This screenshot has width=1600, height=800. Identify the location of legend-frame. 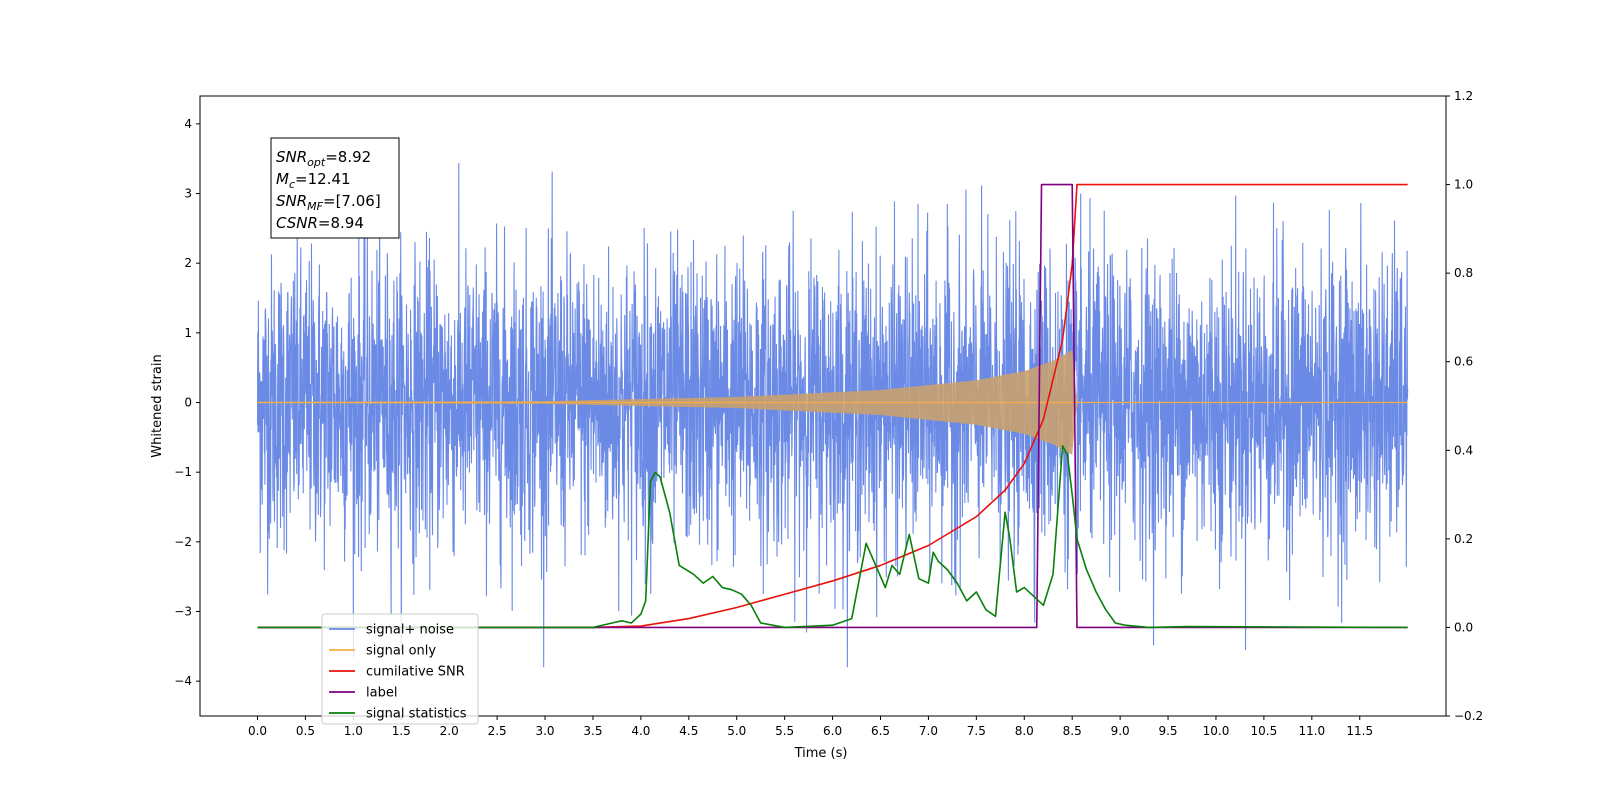
(400, 669).